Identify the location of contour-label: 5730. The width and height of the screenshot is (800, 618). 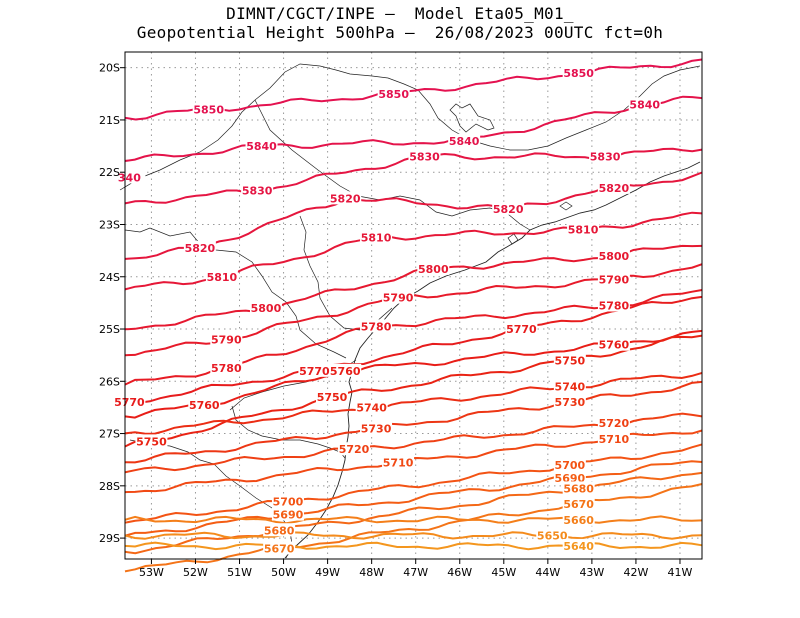
(376, 428).